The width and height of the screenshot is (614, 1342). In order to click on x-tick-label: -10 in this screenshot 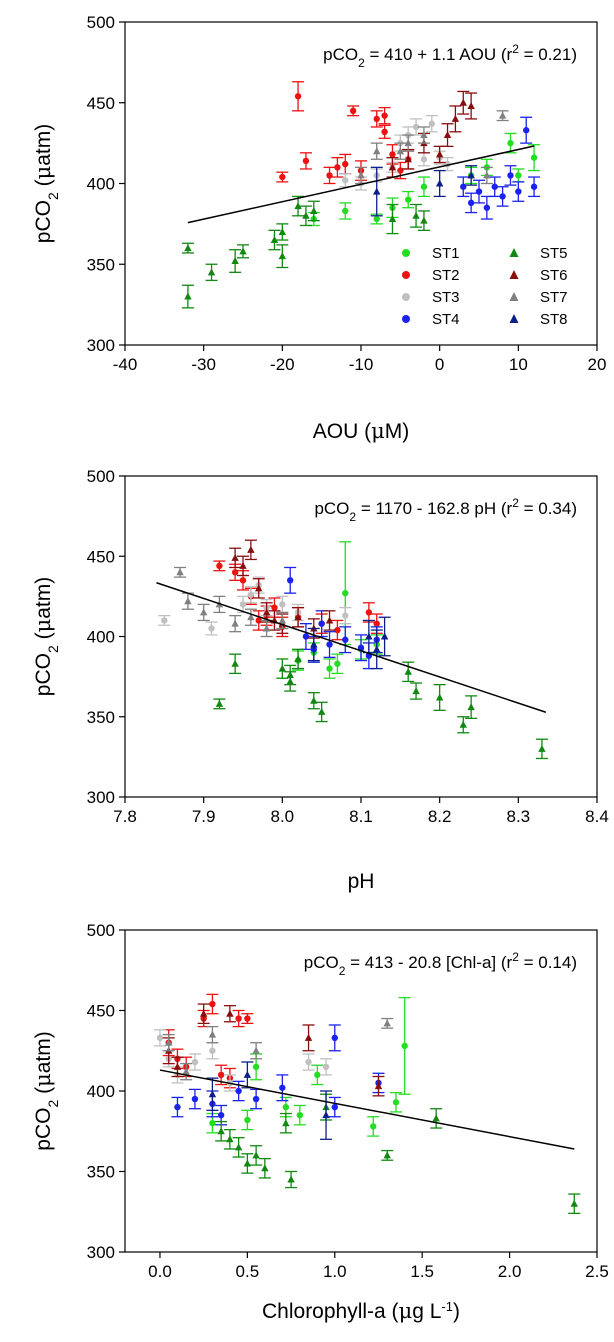, I will do `click(361, 364)`.